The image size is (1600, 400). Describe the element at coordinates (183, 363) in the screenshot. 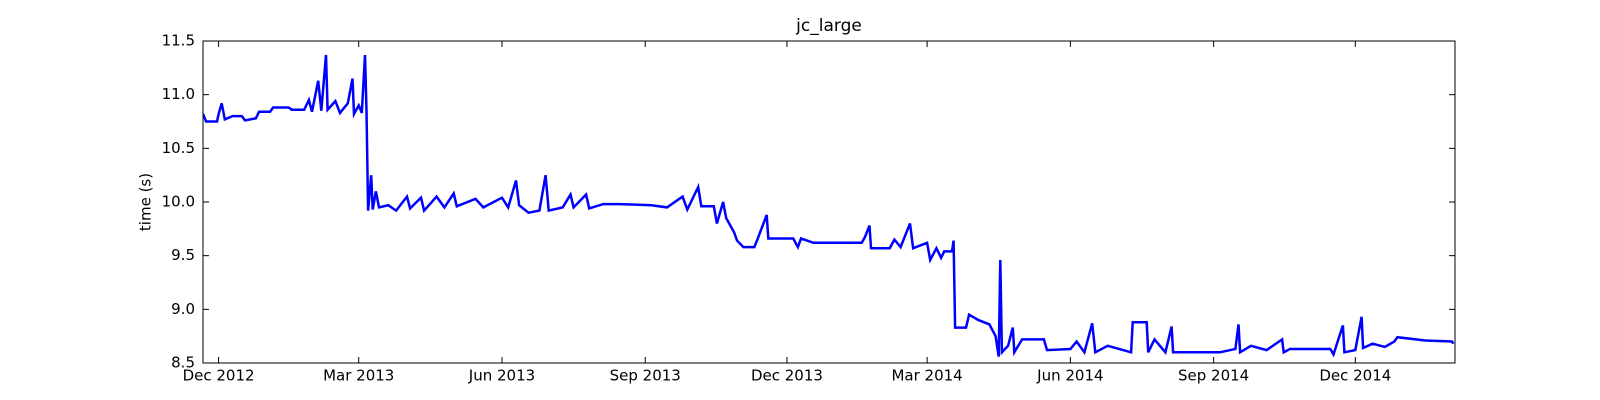

I see `y-tick-label: 8.5` at that location.